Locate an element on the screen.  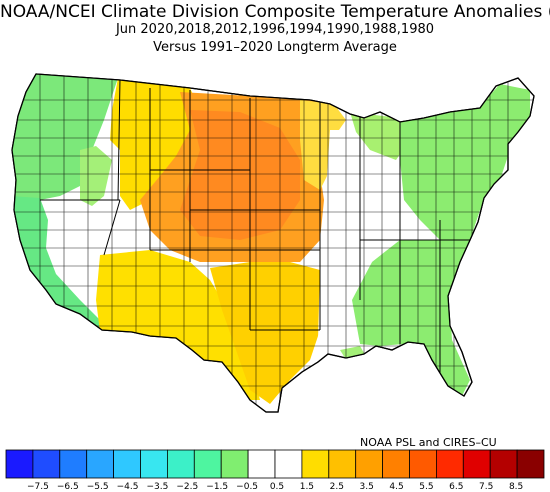
scale-tick-label: −3.5 is located at coordinates (158, 487).